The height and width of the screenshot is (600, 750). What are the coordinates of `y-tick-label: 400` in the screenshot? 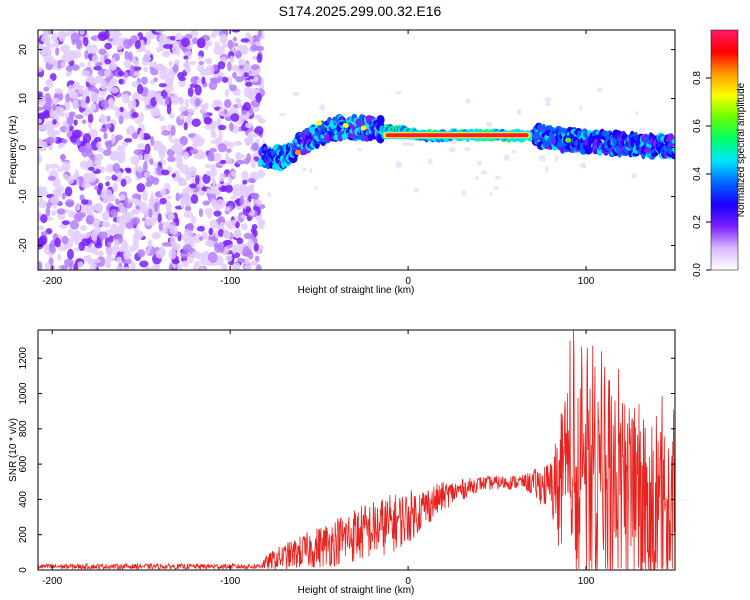 It's located at (23, 499).